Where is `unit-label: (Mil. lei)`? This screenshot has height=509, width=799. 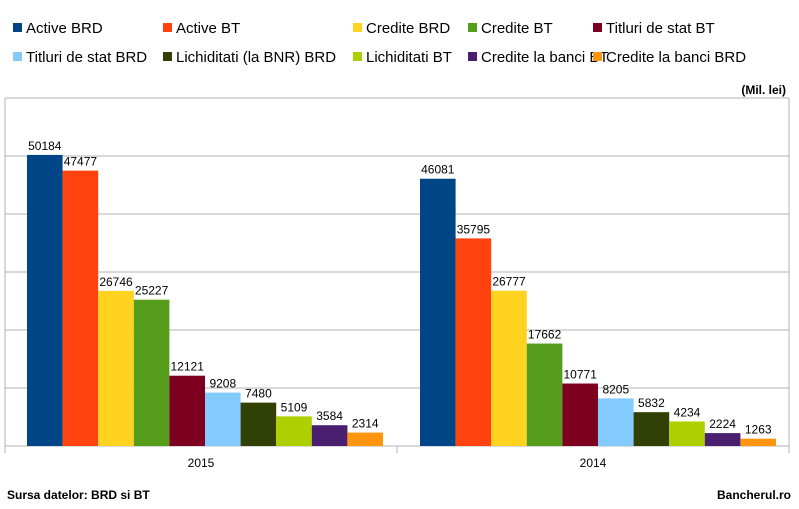
unit-label: (Mil. lei) is located at coordinates (763, 90).